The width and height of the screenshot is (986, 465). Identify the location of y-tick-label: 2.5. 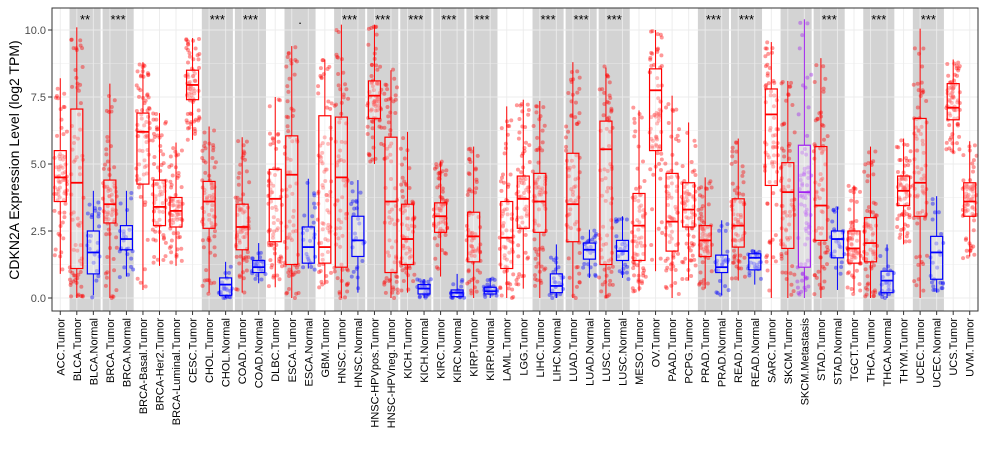
(38, 232).